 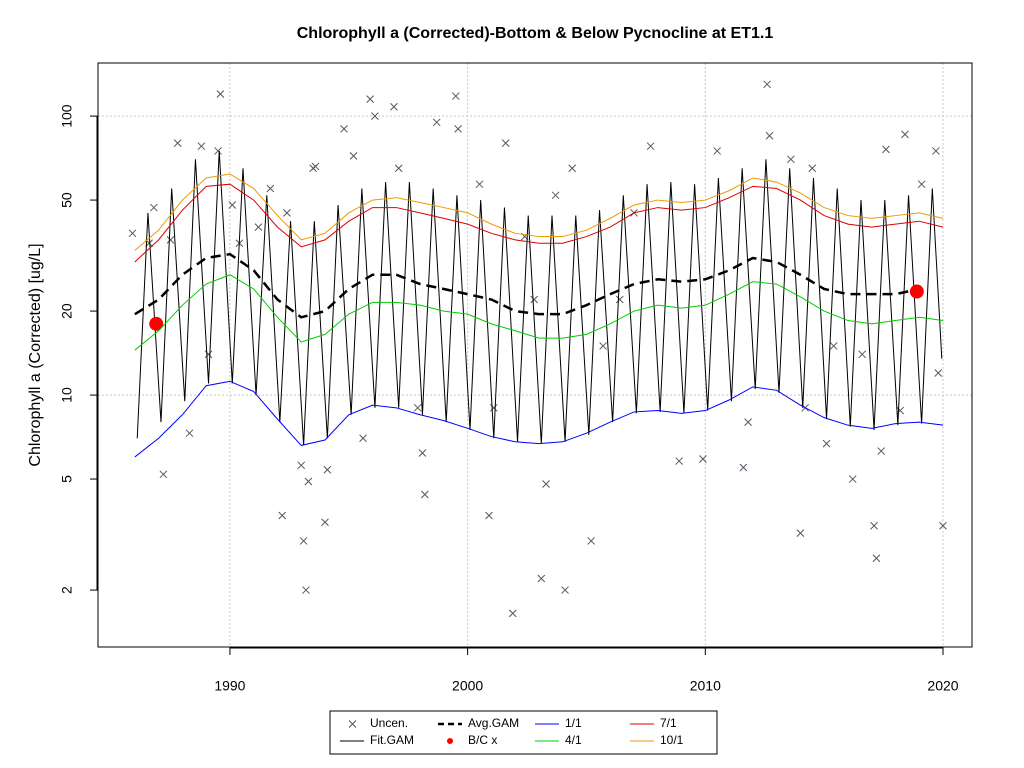 What do you see at coordinates (482, 740) in the screenshot?
I see `legend-label: B/C x` at bounding box center [482, 740].